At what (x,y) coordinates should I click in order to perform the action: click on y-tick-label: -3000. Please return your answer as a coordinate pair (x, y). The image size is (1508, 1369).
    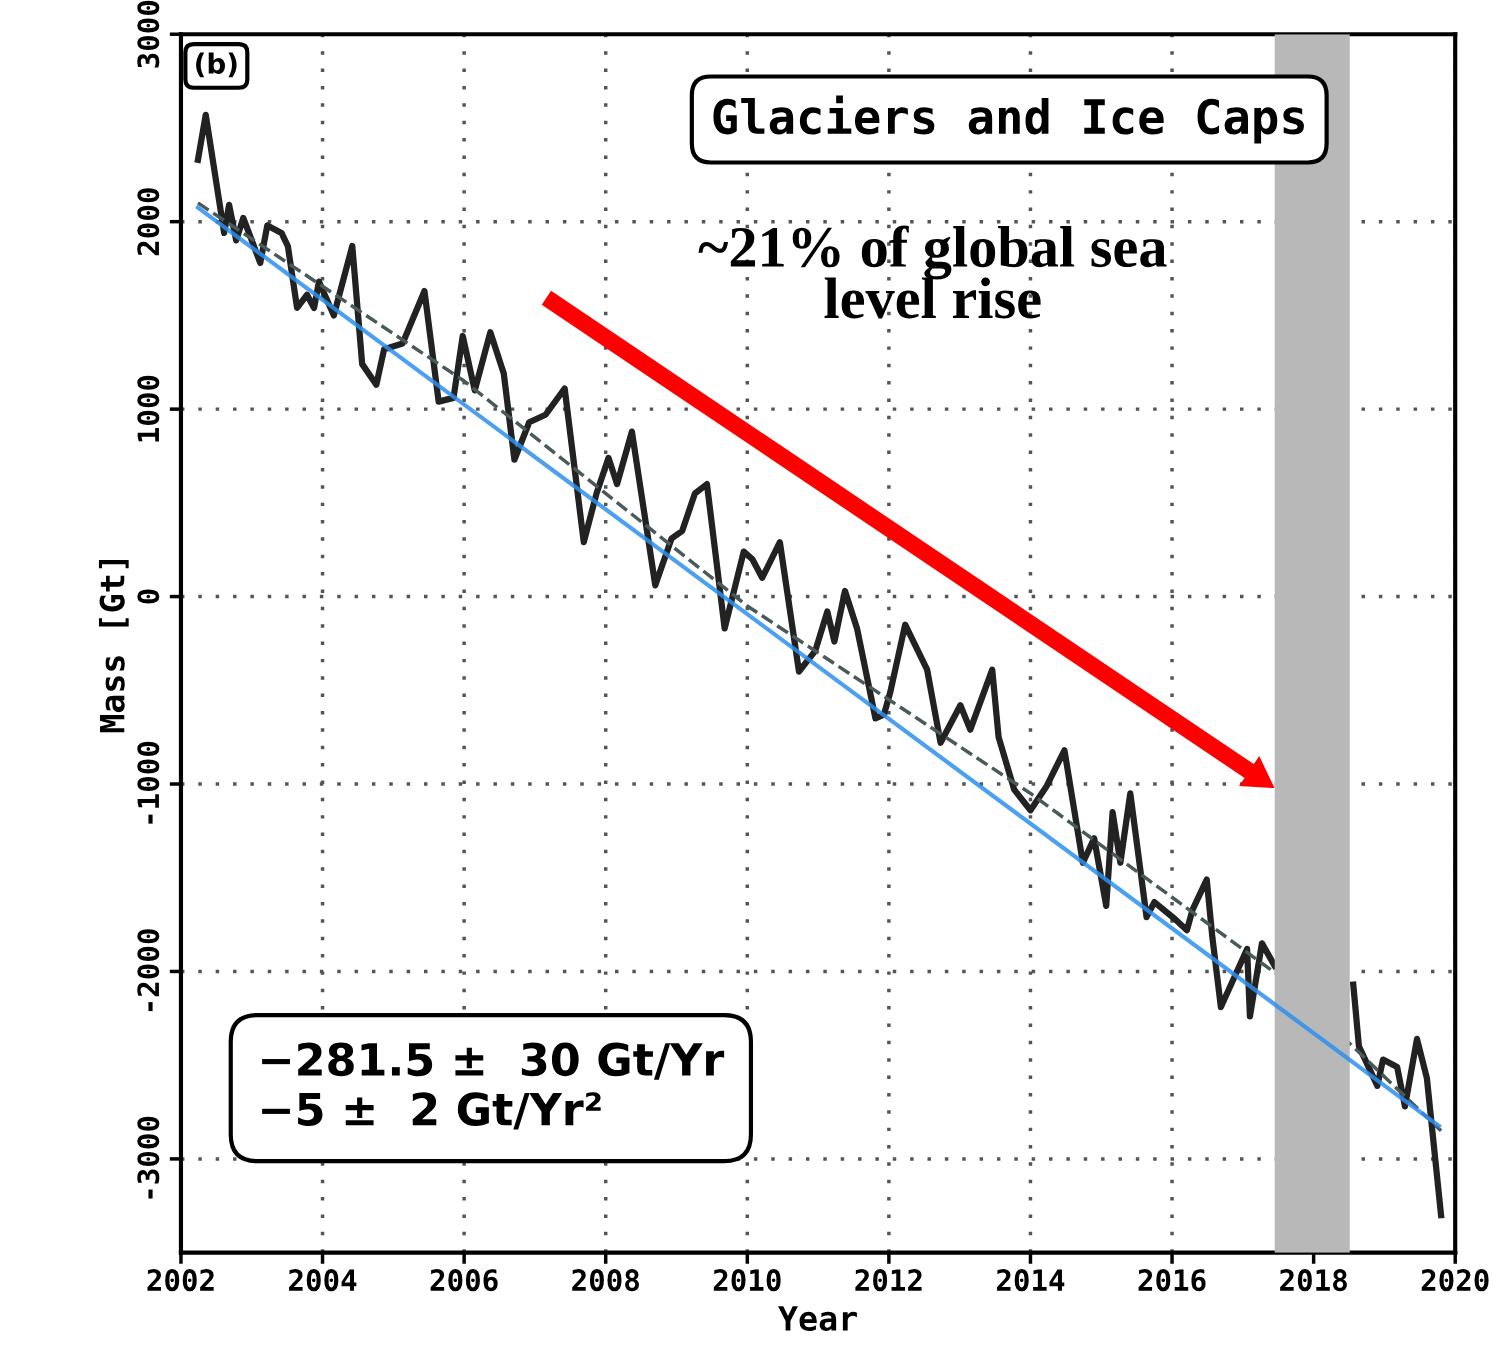
    Looking at the image, I should click on (148, 1157).